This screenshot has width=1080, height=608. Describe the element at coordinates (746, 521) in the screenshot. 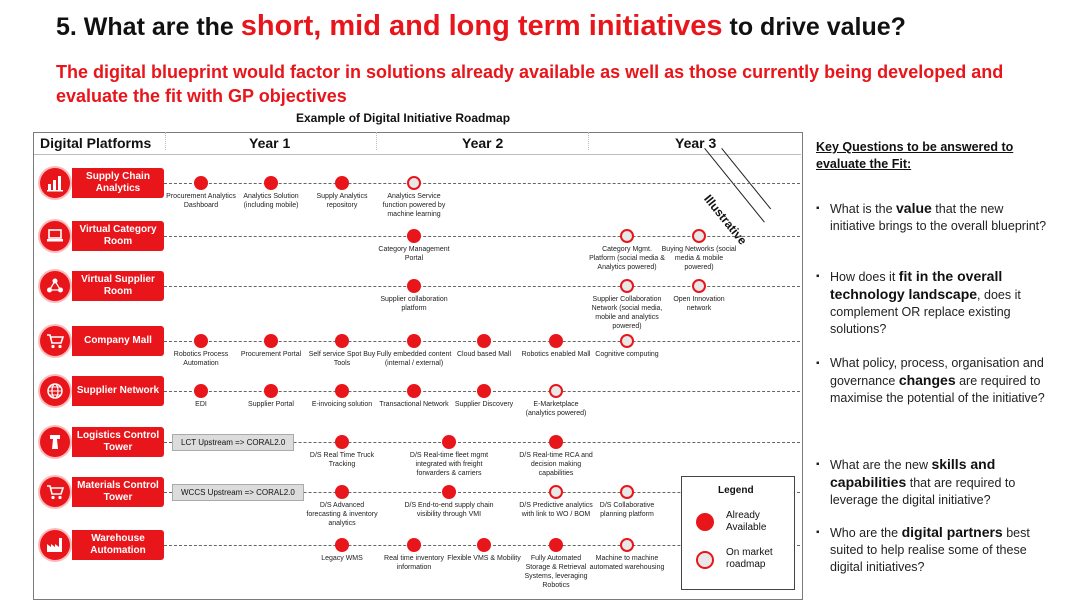

I see `legend-available-label: Already Available` at that location.